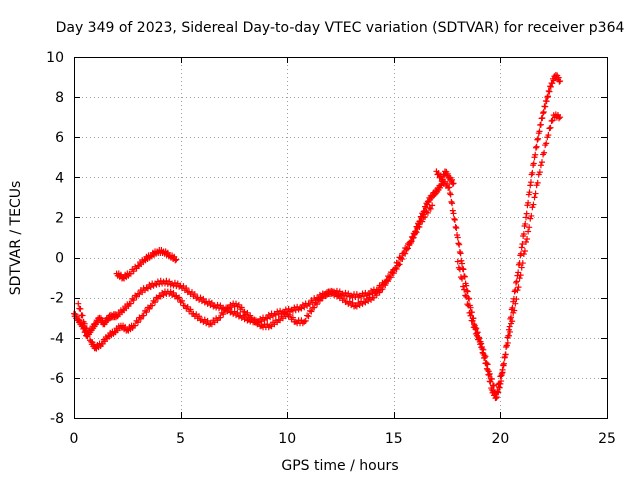 This screenshot has height=480, width=640. I want to click on y-tick-label: 0, so click(59, 259).